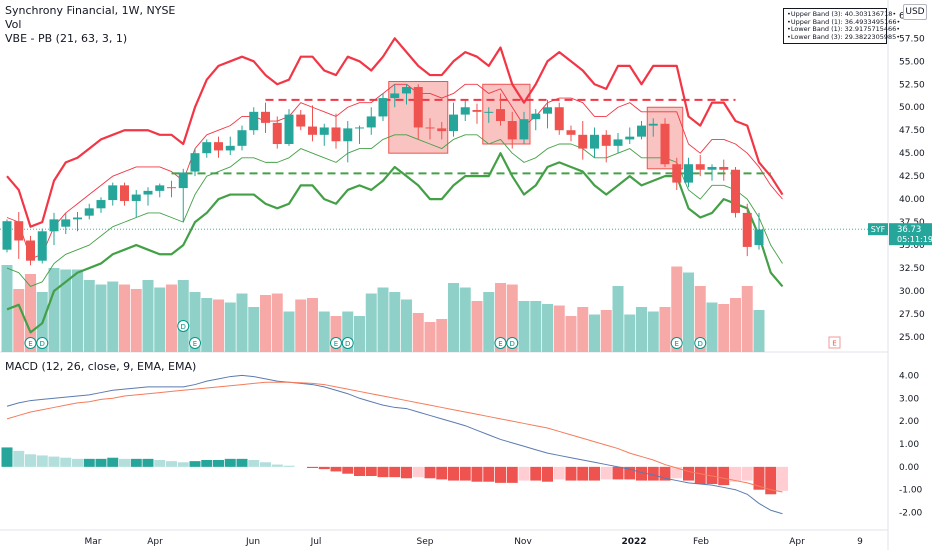 The height and width of the screenshot is (550, 932). Describe the element at coordinates (909, 468) in the screenshot. I see `macd-tick-label: 0.00` at that location.